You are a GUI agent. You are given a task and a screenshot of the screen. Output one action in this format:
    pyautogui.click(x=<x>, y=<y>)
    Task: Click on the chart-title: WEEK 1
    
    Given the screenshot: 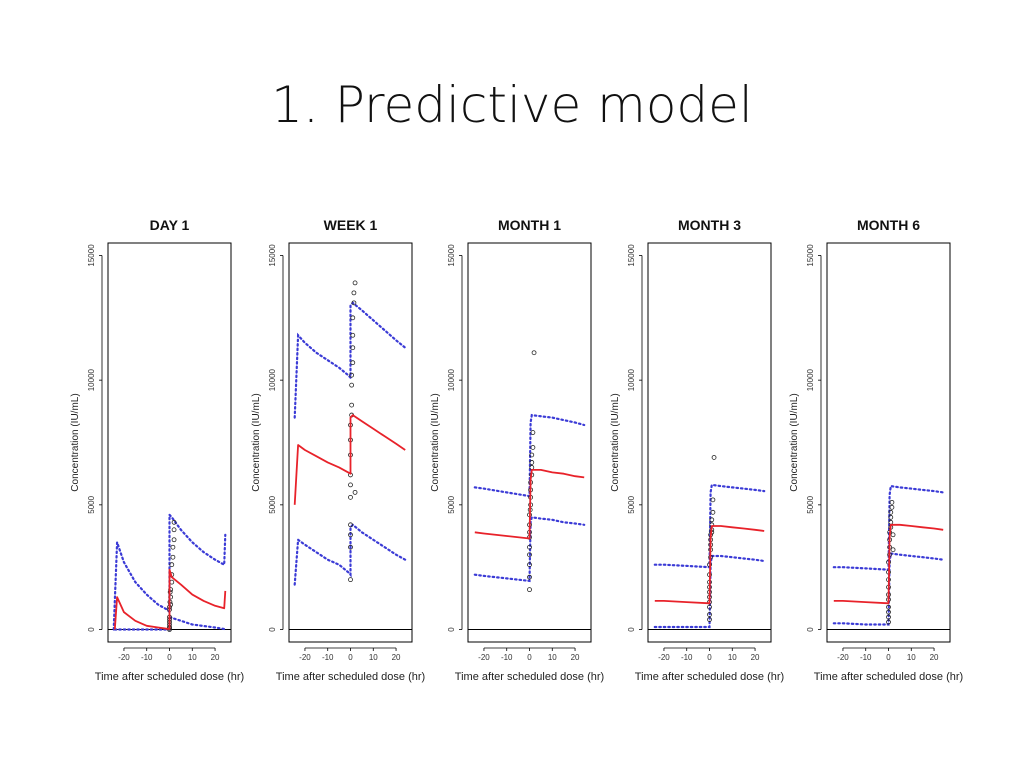 What is the action you would take?
    pyautogui.click(x=351, y=225)
    